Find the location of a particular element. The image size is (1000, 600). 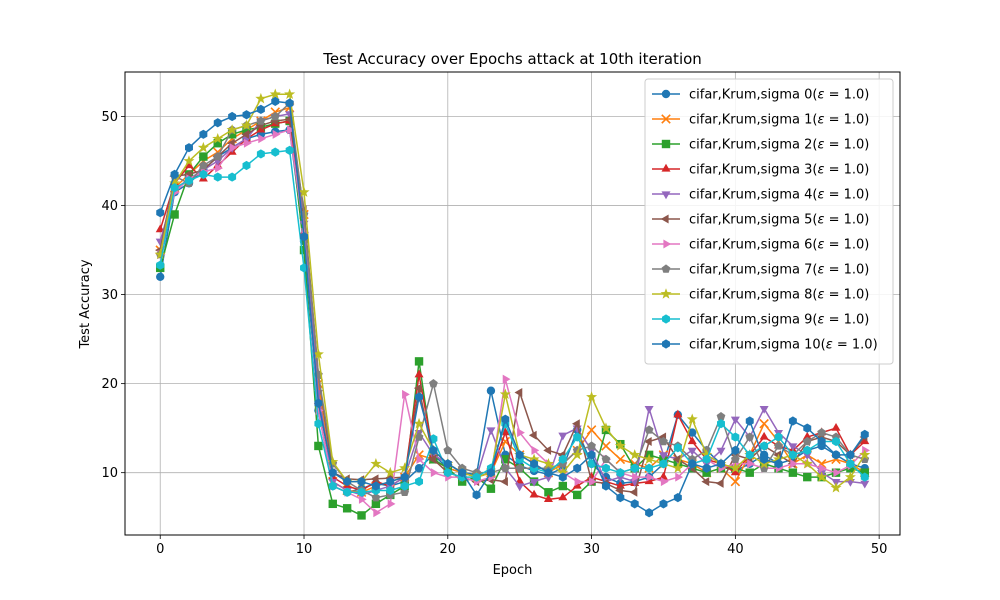

y-tick-label: 40 is located at coordinates (109, 206).